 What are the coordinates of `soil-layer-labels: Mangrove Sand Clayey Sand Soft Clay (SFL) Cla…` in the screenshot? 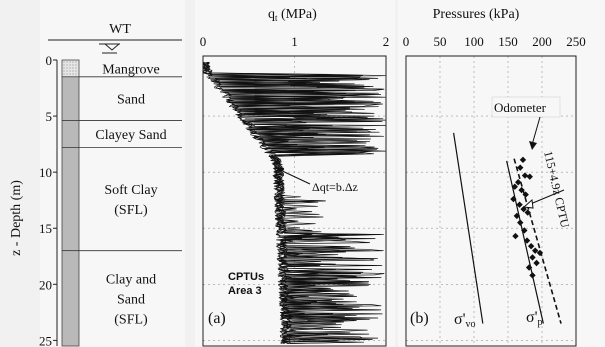 It's located at (130, 194).